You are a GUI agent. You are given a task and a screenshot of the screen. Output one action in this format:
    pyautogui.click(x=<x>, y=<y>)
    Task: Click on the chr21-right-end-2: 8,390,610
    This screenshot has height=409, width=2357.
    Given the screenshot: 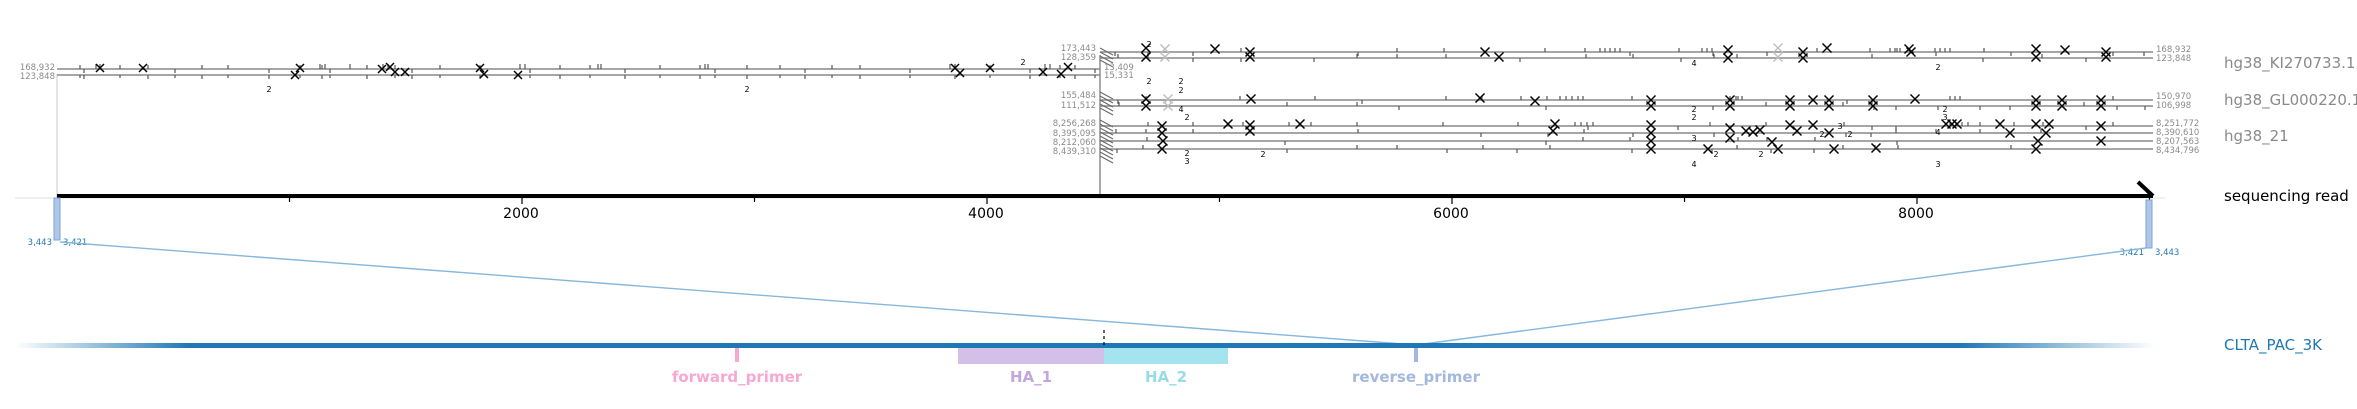 What is the action you would take?
    pyautogui.click(x=2177, y=133)
    